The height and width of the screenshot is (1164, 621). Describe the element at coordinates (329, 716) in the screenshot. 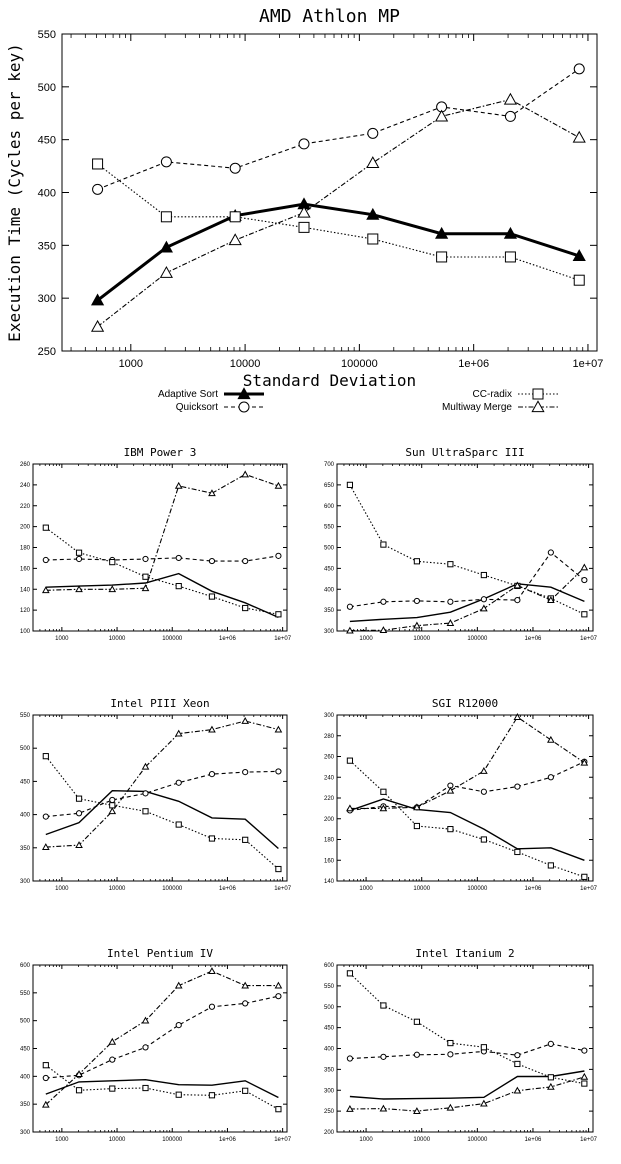

I see `y-tick-label: 300` at that location.